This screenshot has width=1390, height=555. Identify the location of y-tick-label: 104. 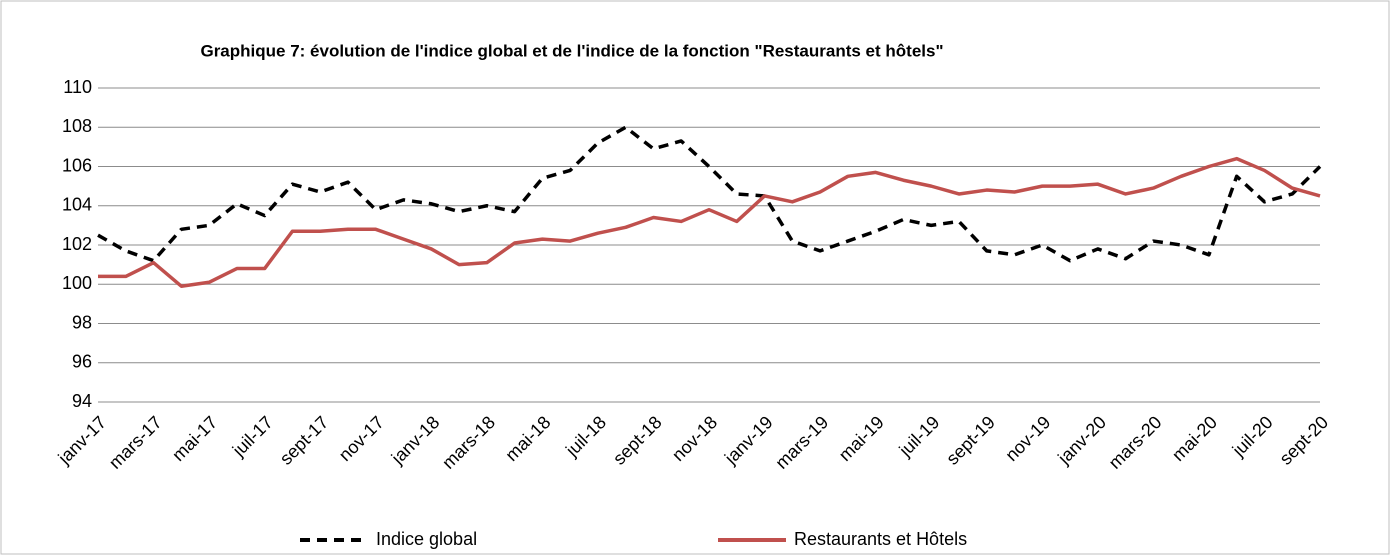
(77, 205).